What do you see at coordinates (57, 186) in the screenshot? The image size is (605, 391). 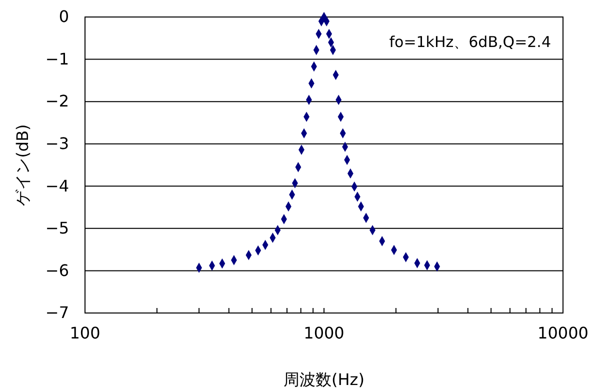 I see `y-tick-label: −4` at bounding box center [57, 186].